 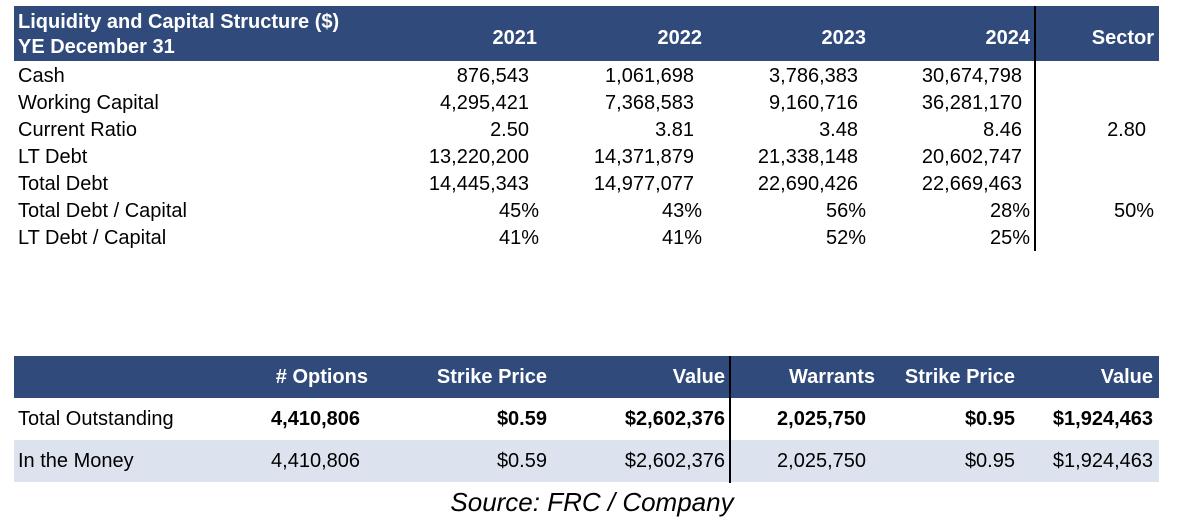 I want to click on cell-2021: 45%, so click(x=518, y=211).